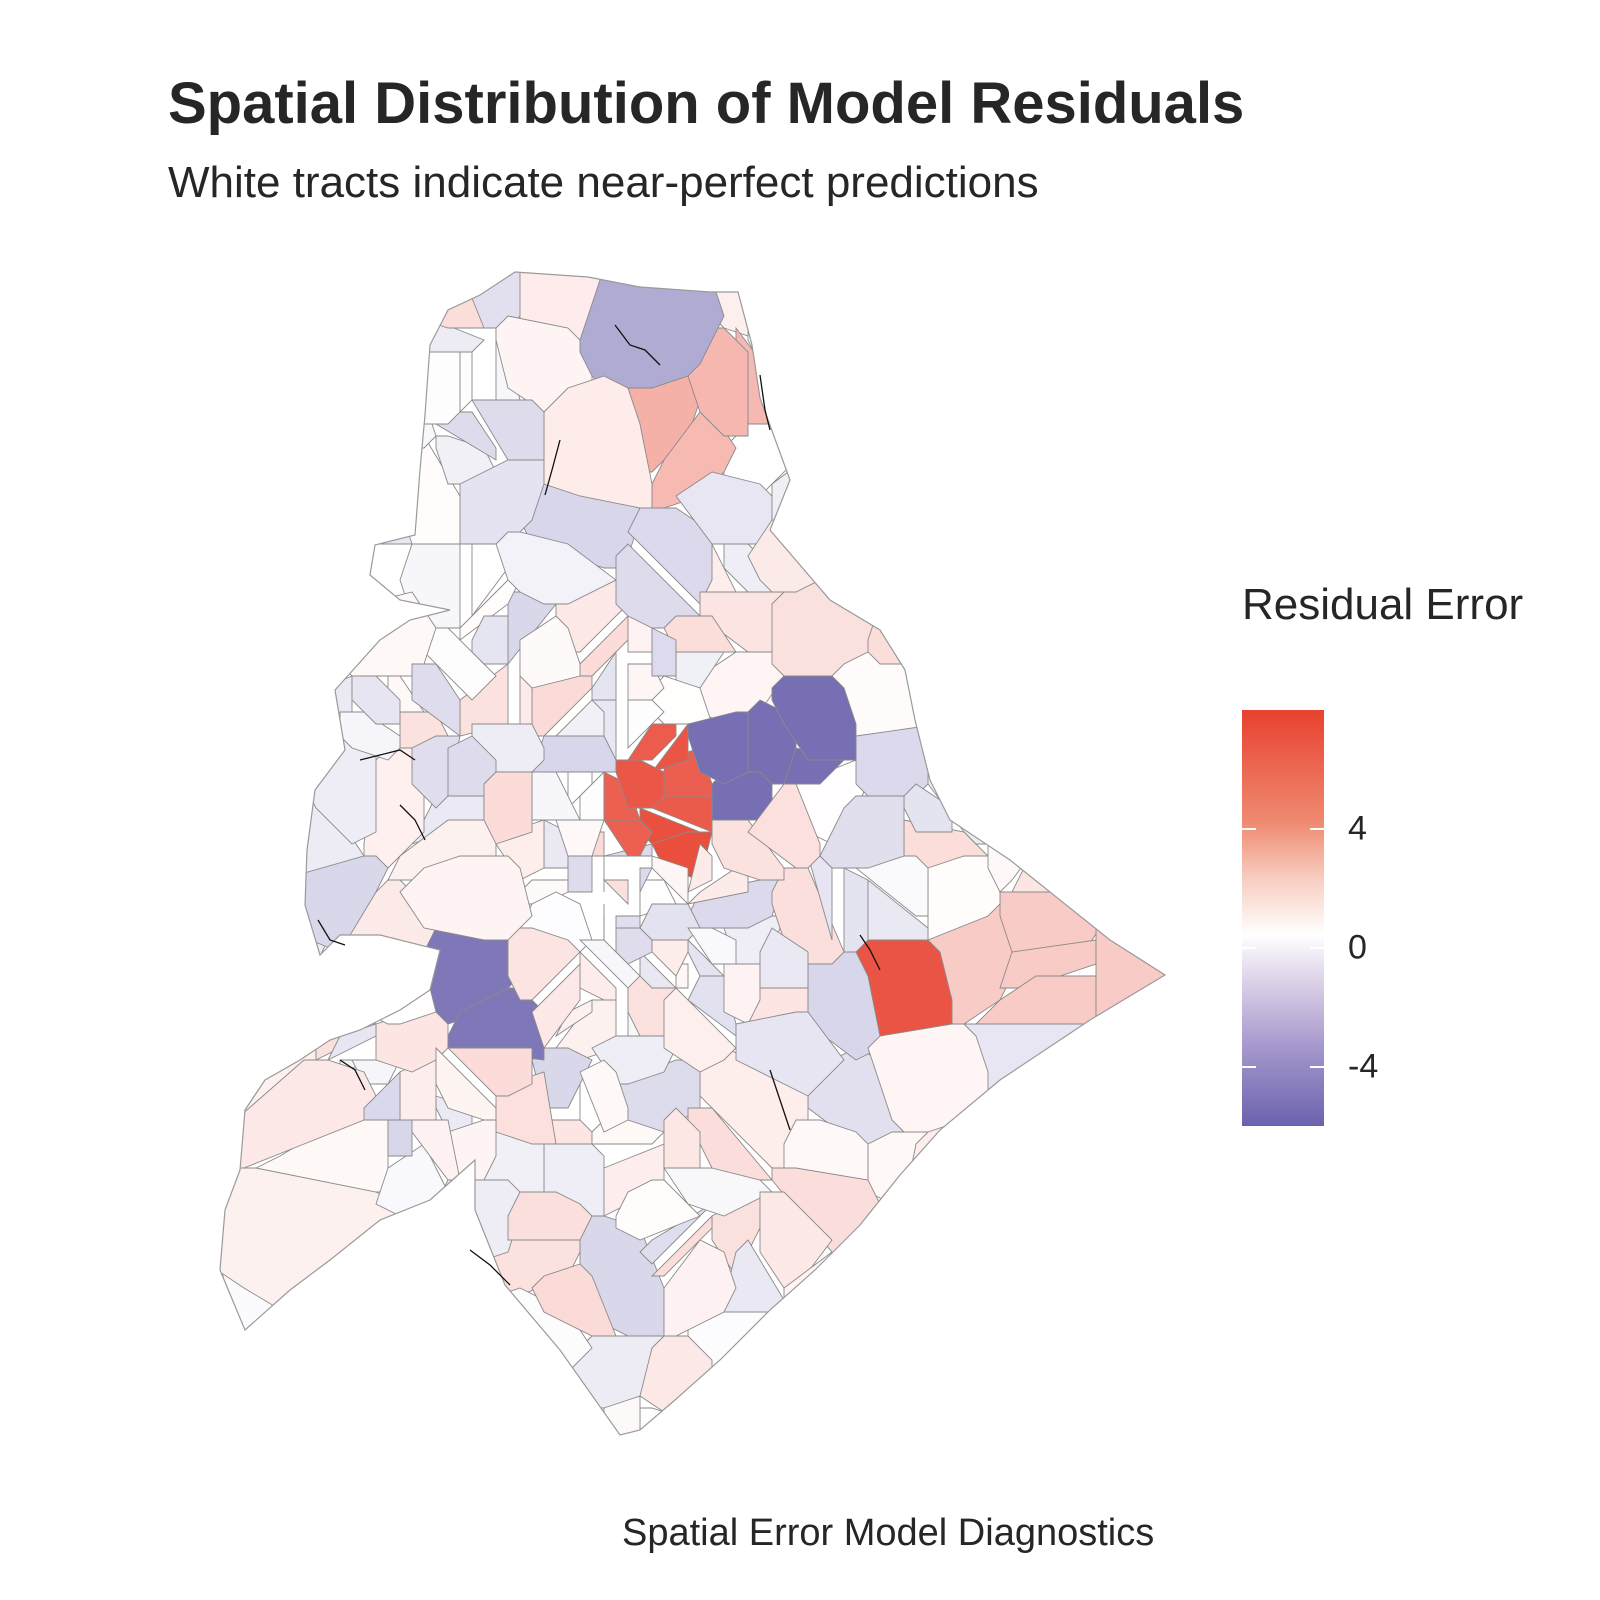 The image size is (1600, 1600). I want to click on chart-caption: Spatial Error Model Diagnostics, so click(888, 1533).